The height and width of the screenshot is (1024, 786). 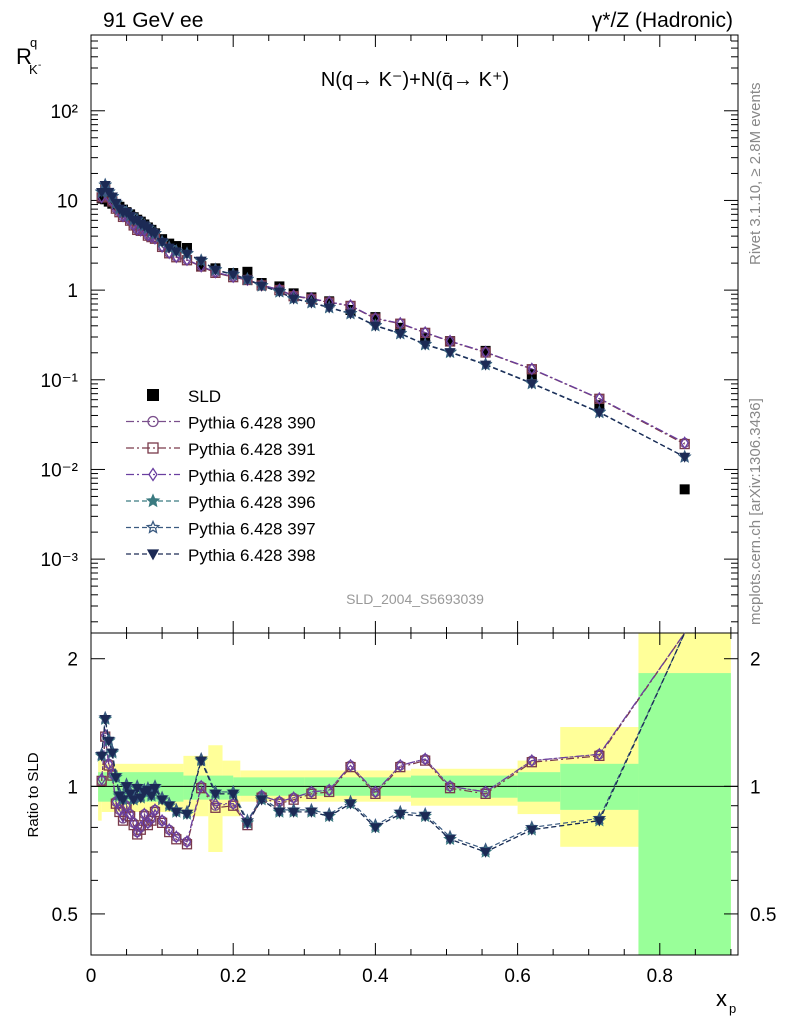 I want to click on mcplots-label: mcplots.cern.ch [arXiv:1306.3436], so click(x=755, y=511).